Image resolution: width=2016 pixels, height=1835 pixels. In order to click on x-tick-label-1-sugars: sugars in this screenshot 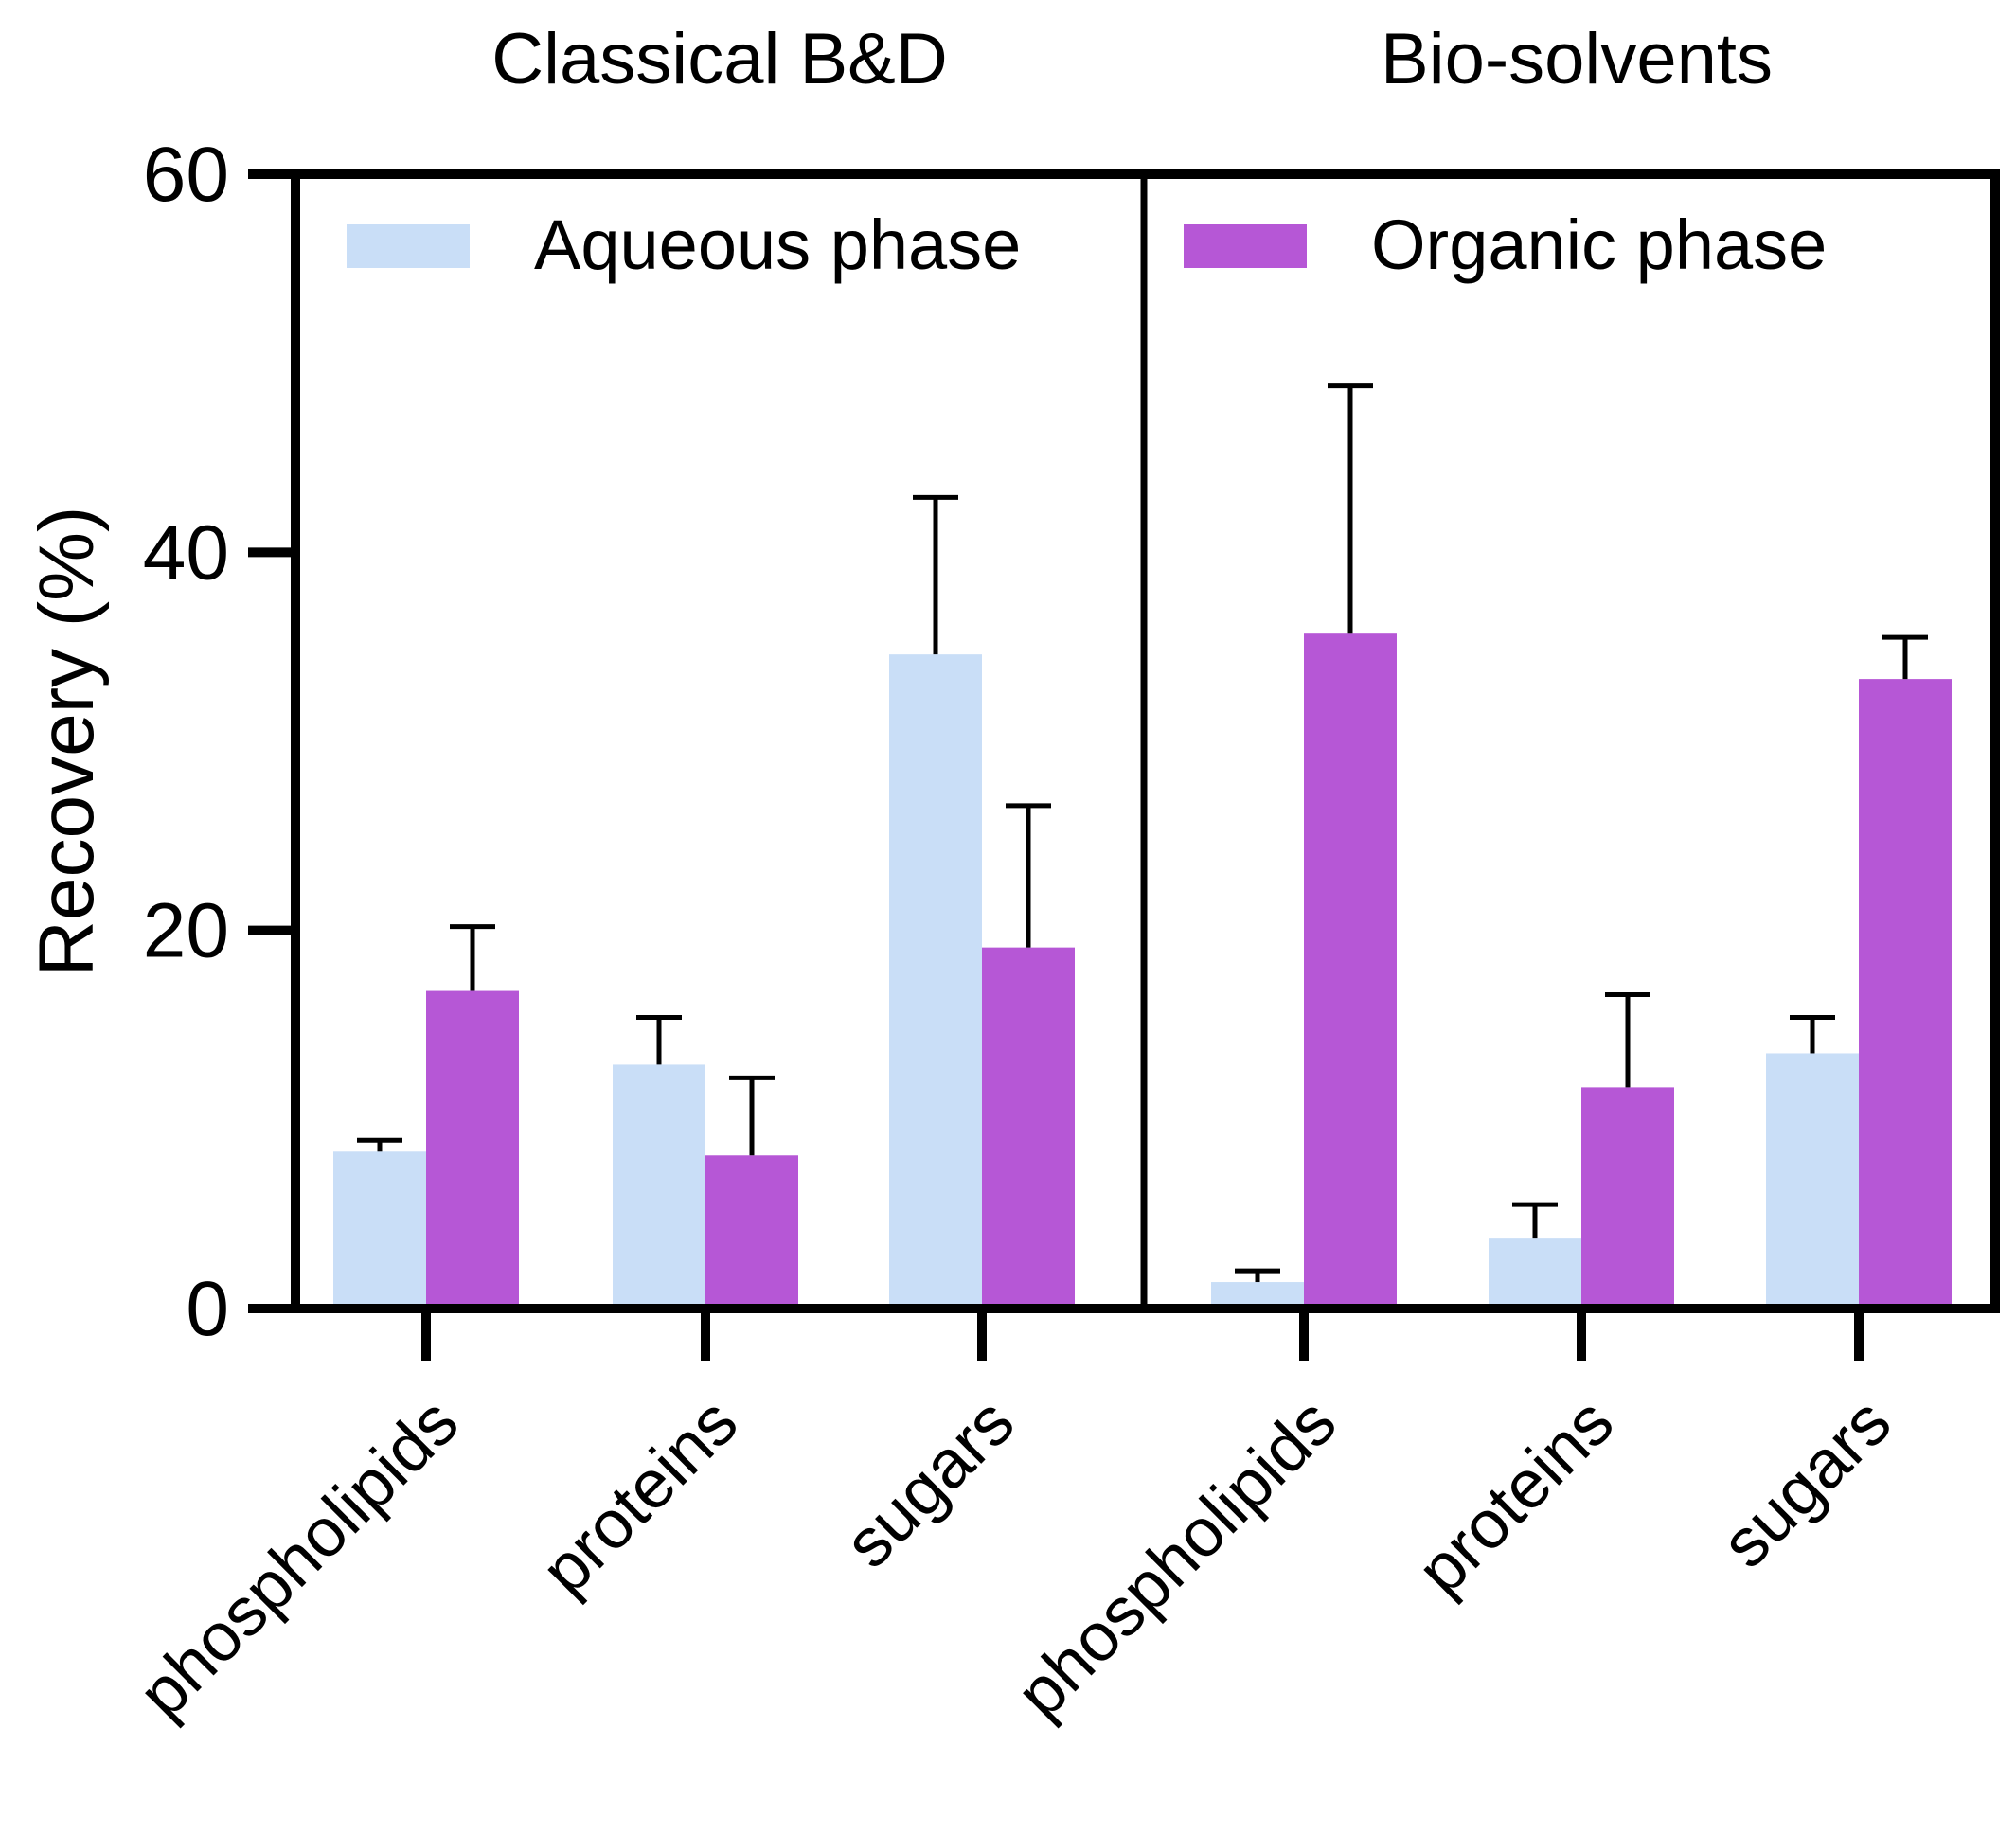, I will do `click(1806, 1483)`.